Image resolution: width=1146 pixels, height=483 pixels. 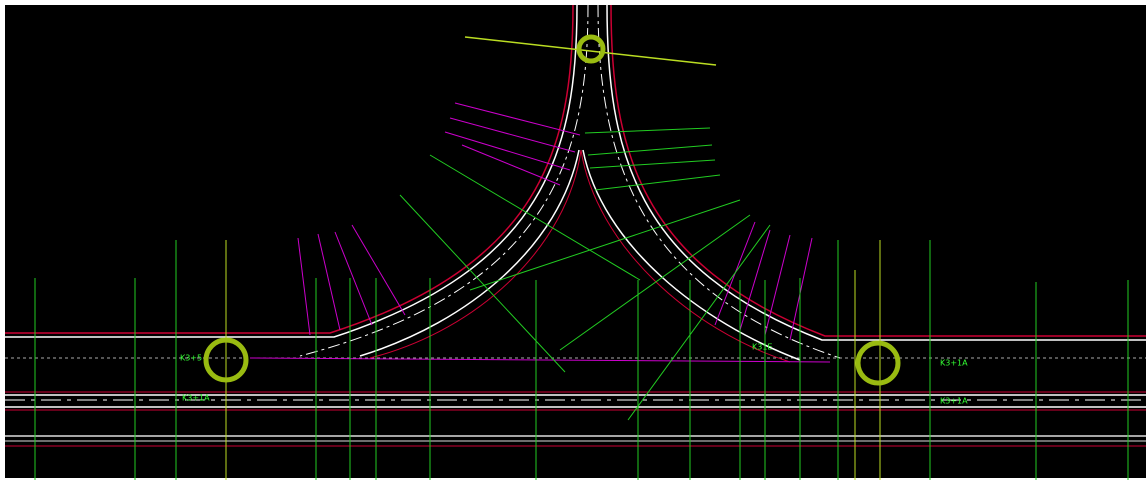 I want to click on station-label: K3+5, so click(x=191, y=358).